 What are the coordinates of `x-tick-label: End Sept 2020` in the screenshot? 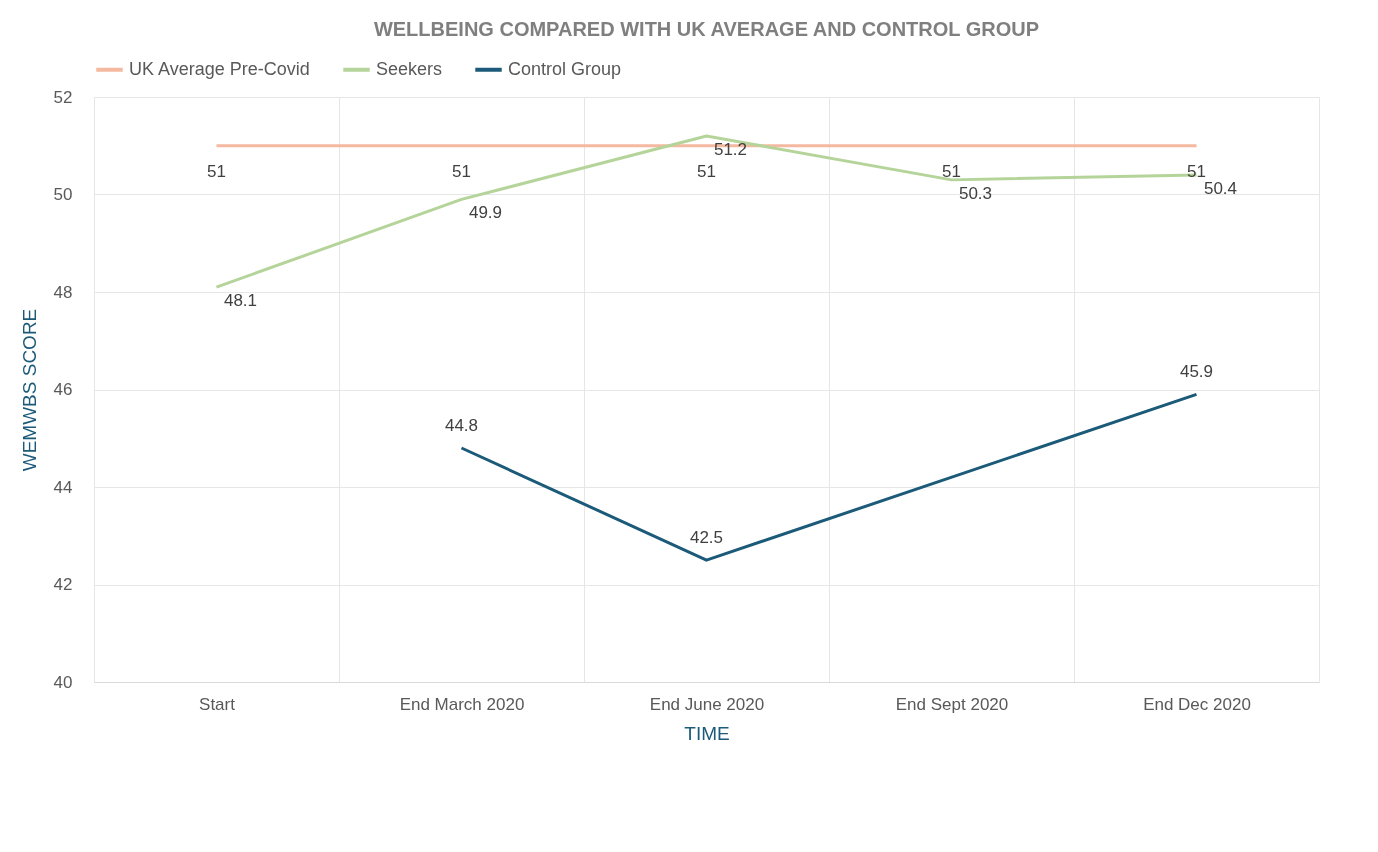 It's located at (952, 704).